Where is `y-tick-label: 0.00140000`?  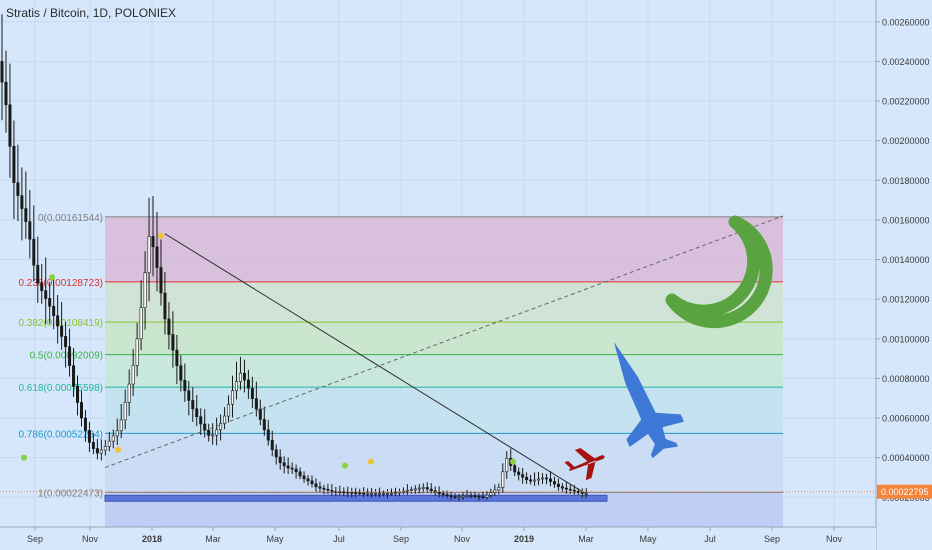
y-tick-label: 0.00140000 is located at coordinates (906, 260).